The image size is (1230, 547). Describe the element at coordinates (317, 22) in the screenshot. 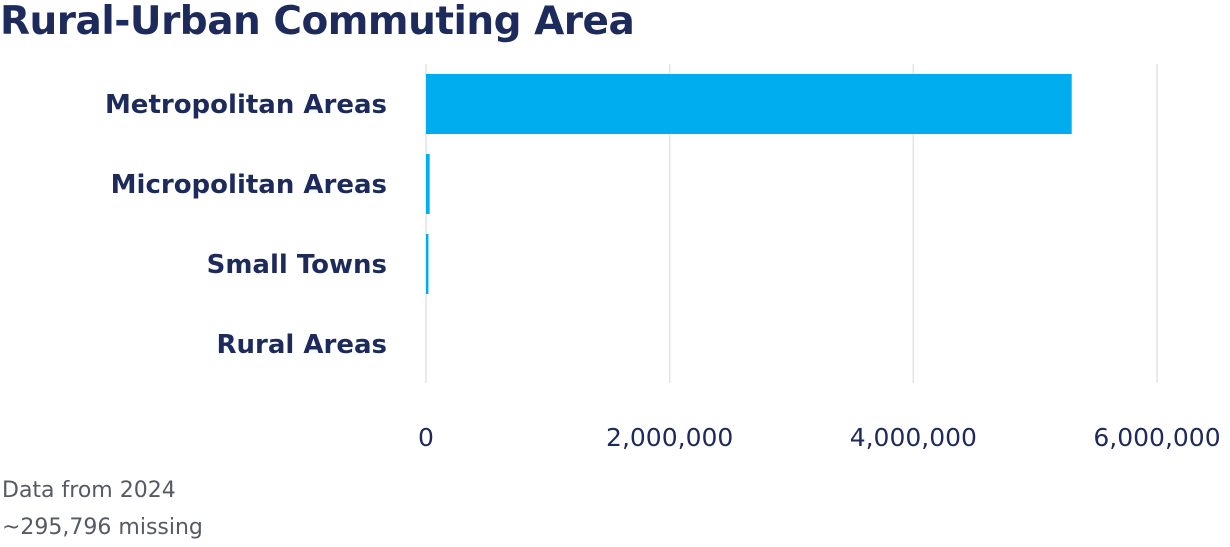

I see `chart-title: Rural-Urban Commuting Area` at that location.